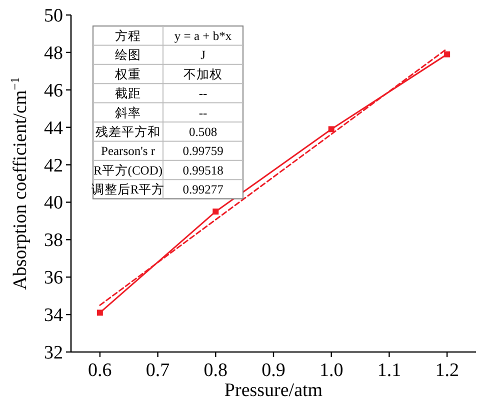 The height and width of the screenshot is (401, 481). What do you see at coordinates (273, 390) in the screenshot?
I see `x-axis-title: Pressure/atm` at bounding box center [273, 390].